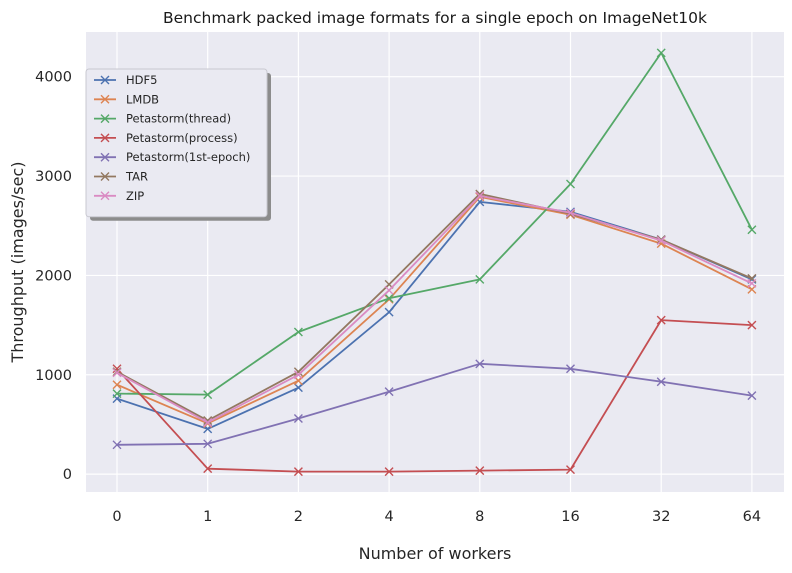 This screenshot has height=573, width=792. I want to click on x-tick-label: 0, so click(116, 517).